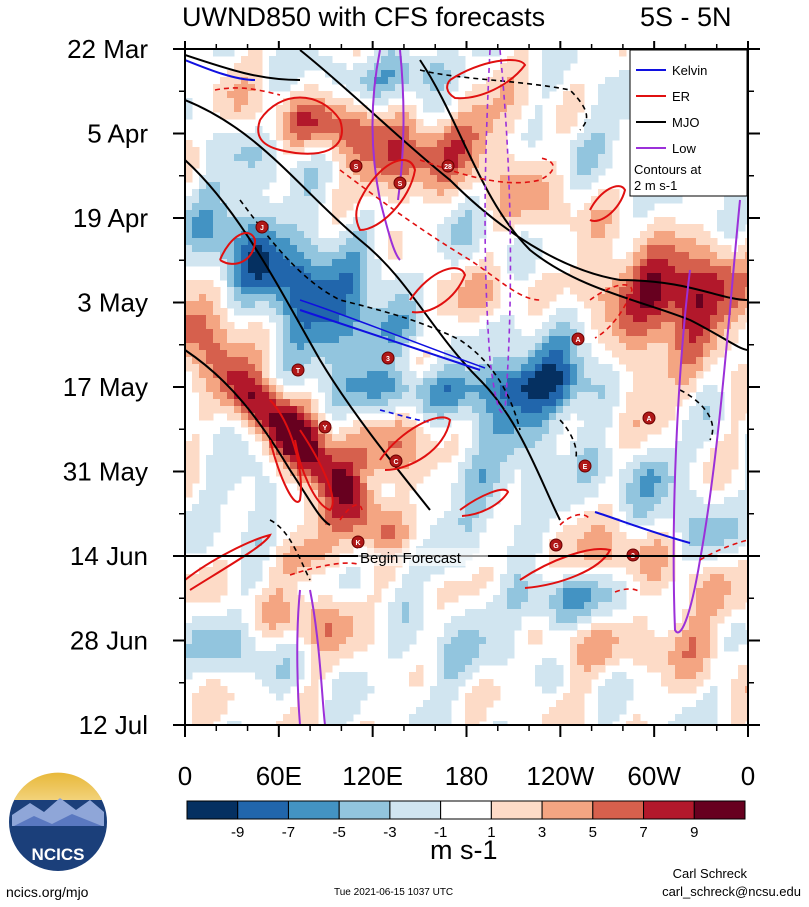 The image size is (809, 907). I want to click on logo-text: NCICS, so click(58, 854).